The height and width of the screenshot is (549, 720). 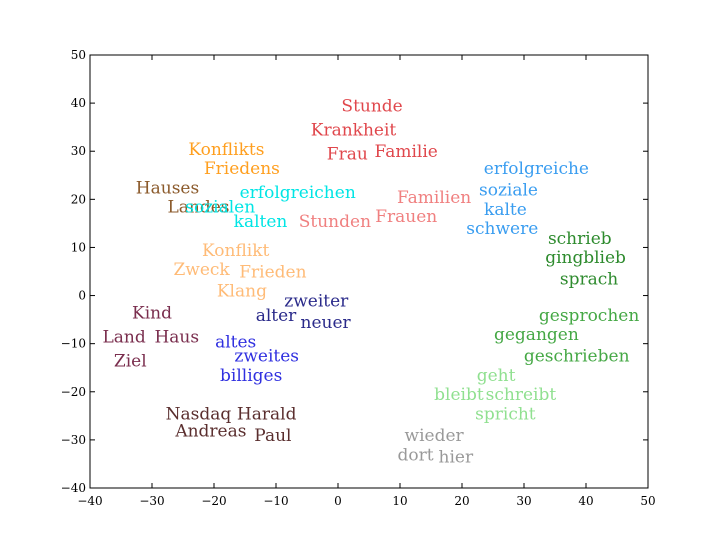 What do you see at coordinates (459, 395) in the screenshot?
I see `word-point: bleibt` at bounding box center [459, 395].